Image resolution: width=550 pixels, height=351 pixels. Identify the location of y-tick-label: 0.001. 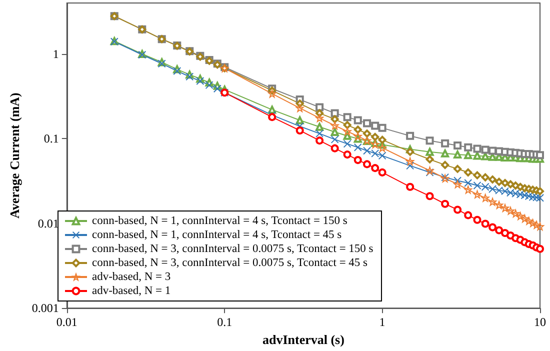
(45, 308).